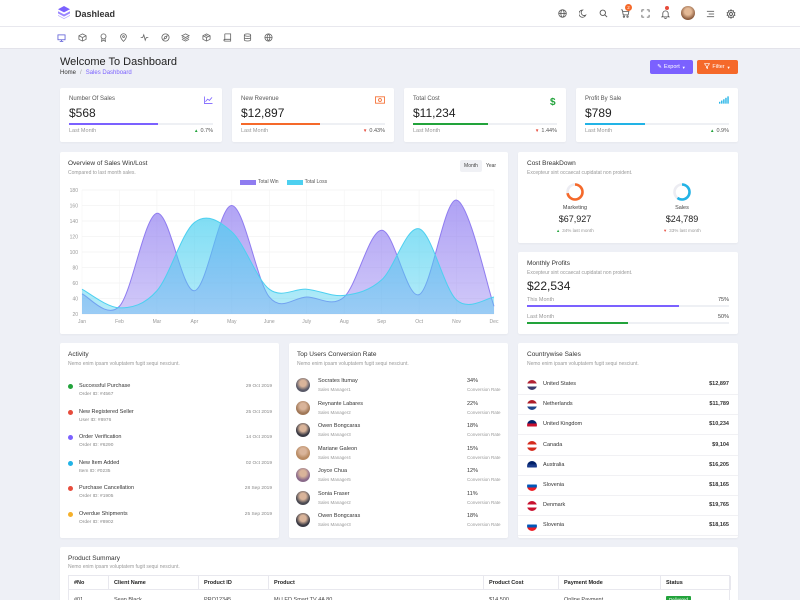 This screenshot has height=600, width=800. What do you see at coordinates (610, 583) in the screenshot?
I see `table-header-cell: Payment Mode` at bounding box center [610, 583].